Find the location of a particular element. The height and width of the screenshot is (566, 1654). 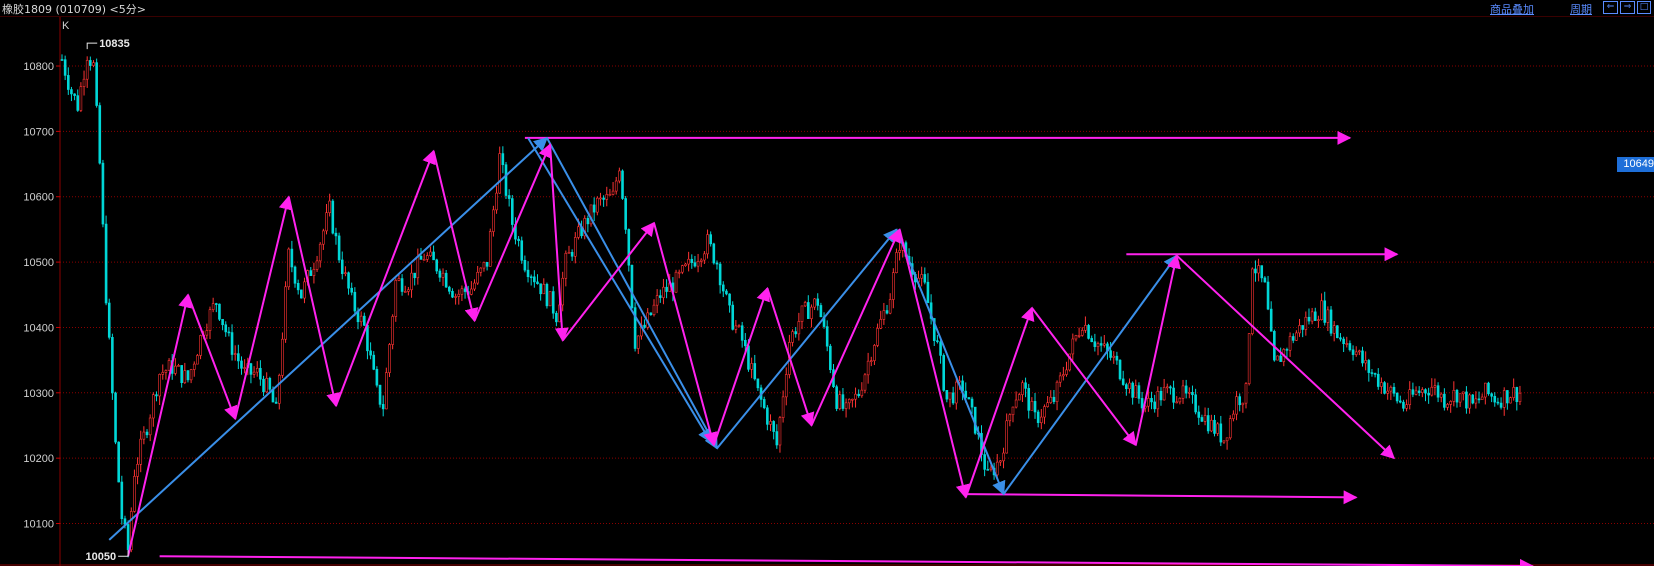

period-link: 周期 is located at coordinates (1581, 9).